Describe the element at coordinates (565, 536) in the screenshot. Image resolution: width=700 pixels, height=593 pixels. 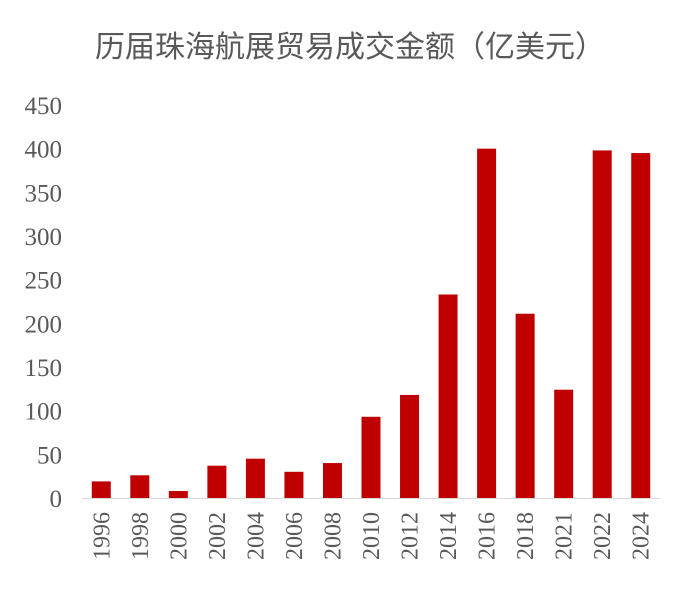
I see `x-tick-label: 2021` at that location.